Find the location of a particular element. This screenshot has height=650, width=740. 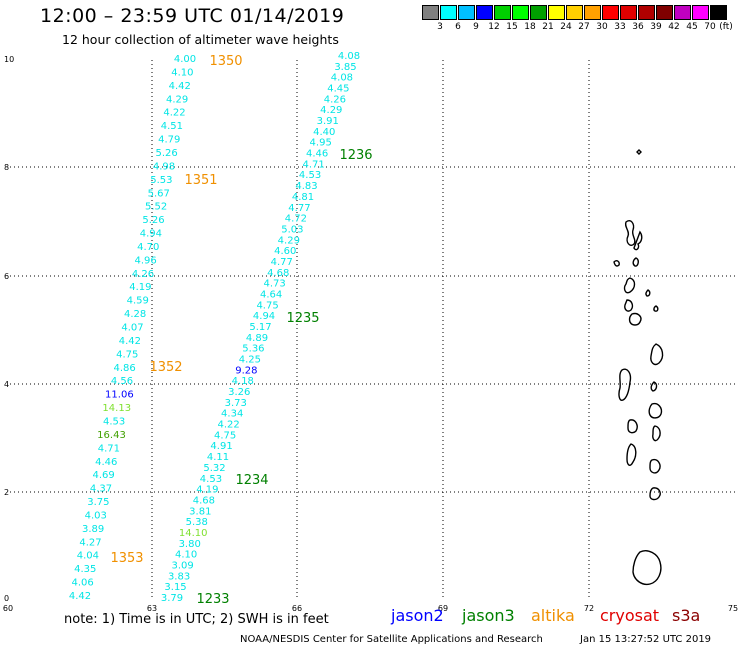

x-tick-label: 72 is located at coordinates (589, 608).